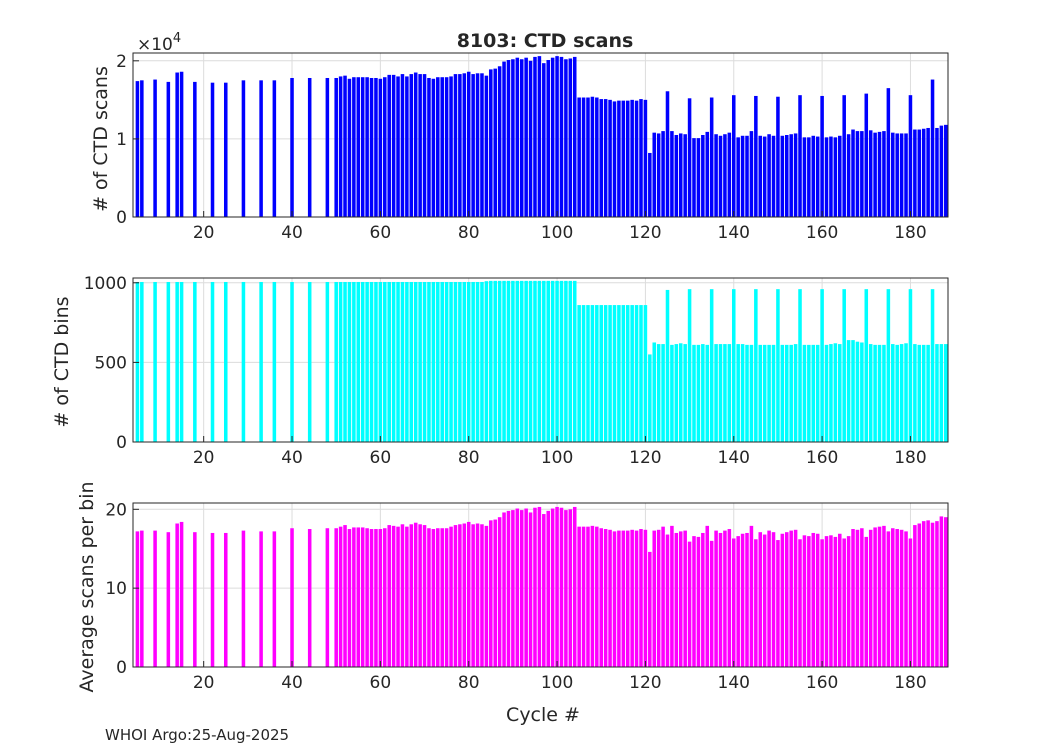 The width and height of the screenshot is (1050, 750). I want to click on y-tick-label: 20, so click(116, 510).